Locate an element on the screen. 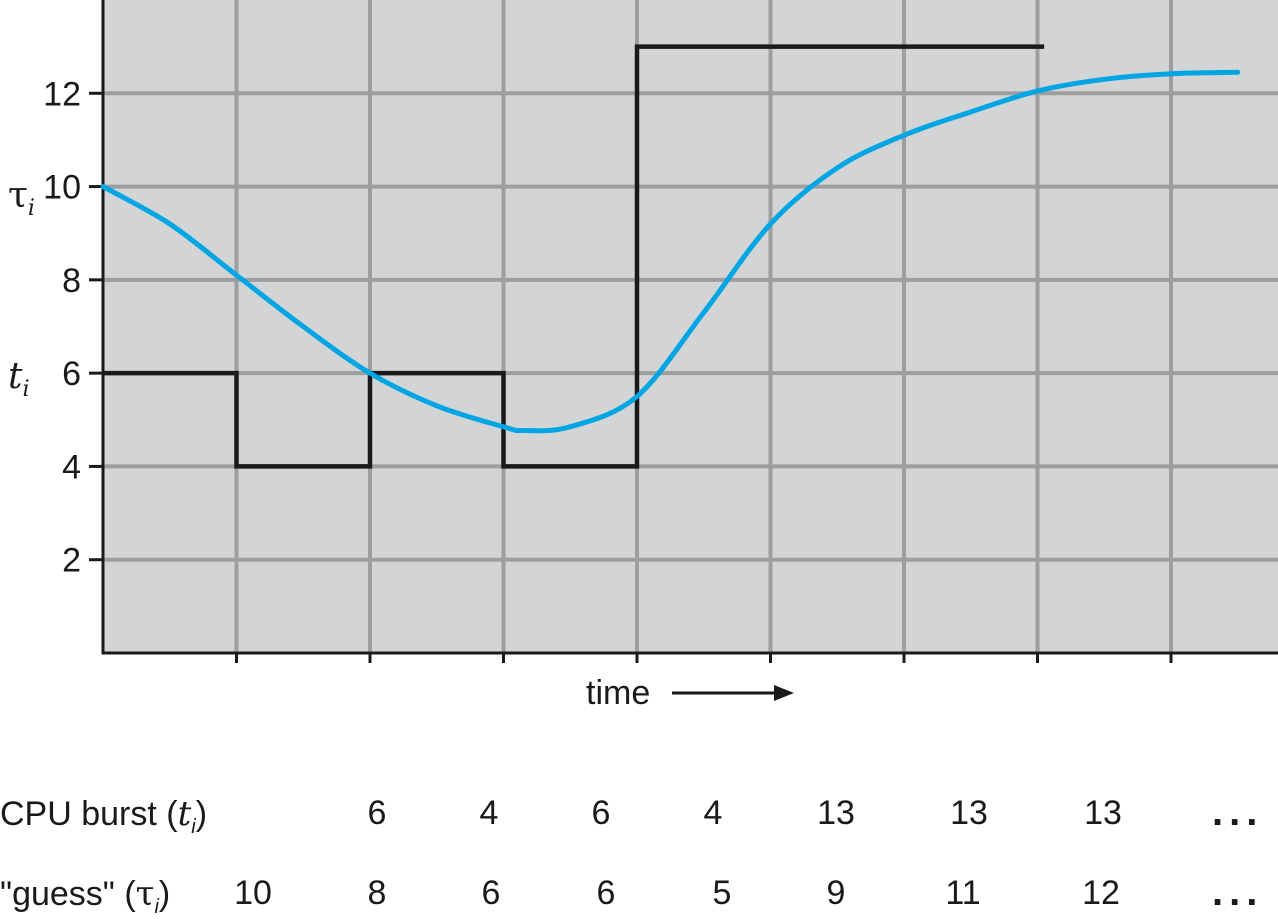 Image resolution: width=1278 pixels, height=919 pixels. guess-row-label: "guess" (τi) is located at coordinates (85, 896).